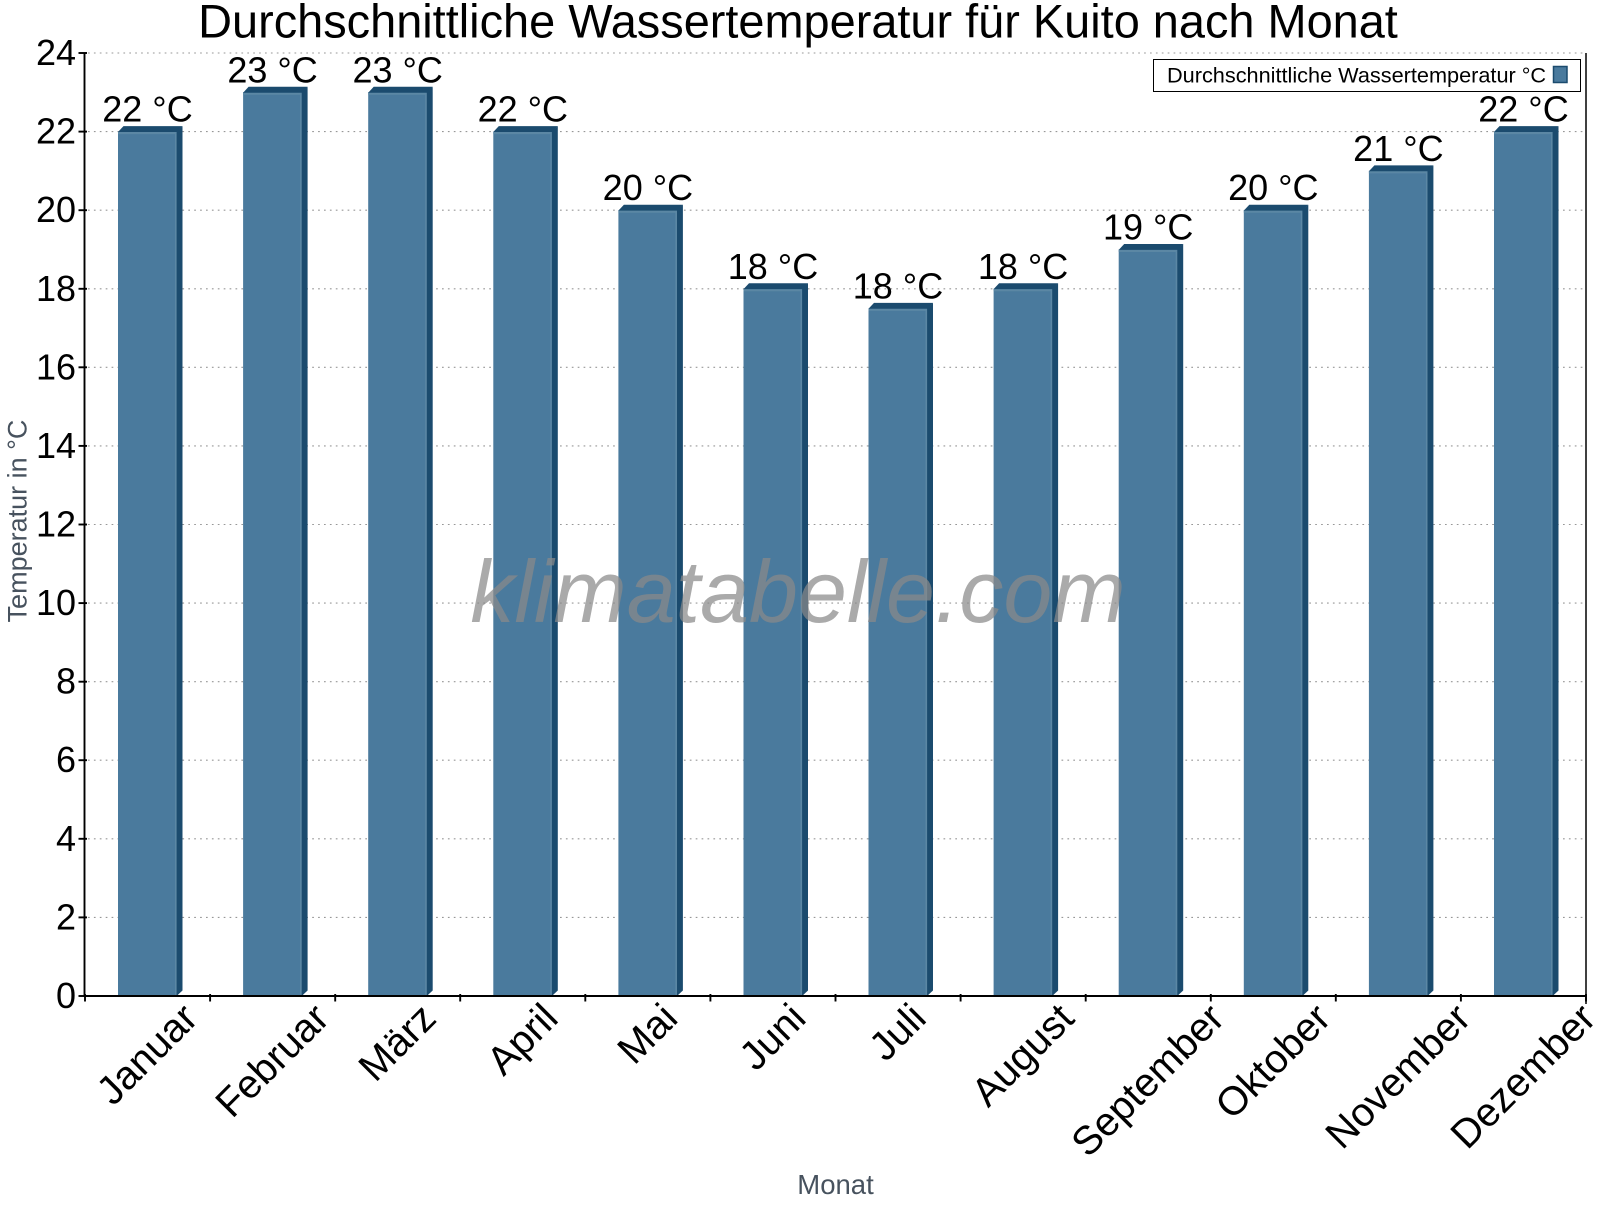 The image size is (1600, 1205). I want to click on svg-text: 22, so click(56, 131).